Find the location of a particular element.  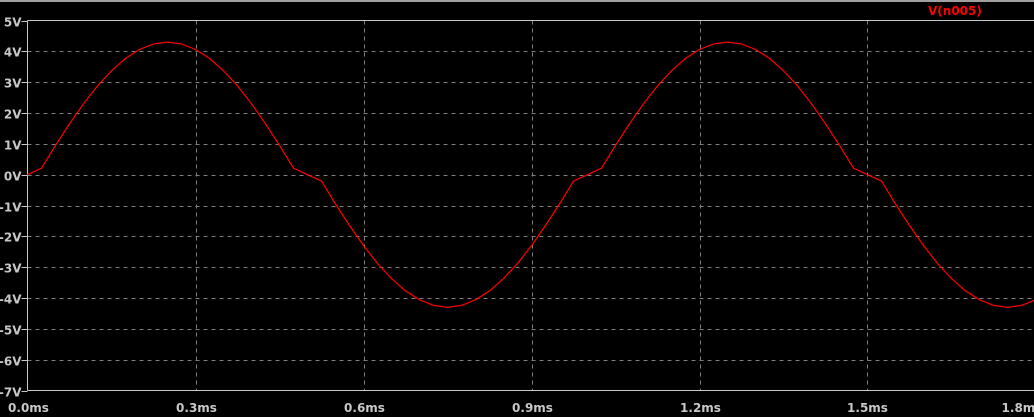

x-tick-labels: 0.0ms 0.3ms 0.6ms 0.9ms 1.2ms 1.5ms 1.8ms is located at coordinates (521, 408).